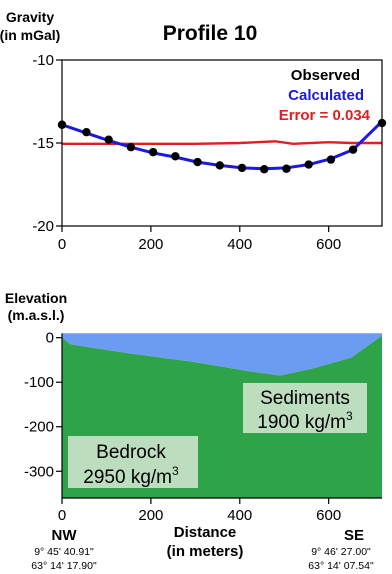 The image size is (392, 574). Describe the element at coordinates (43, 226) in the screenshot. I see `gravity-ytick-label: -20` at that location.